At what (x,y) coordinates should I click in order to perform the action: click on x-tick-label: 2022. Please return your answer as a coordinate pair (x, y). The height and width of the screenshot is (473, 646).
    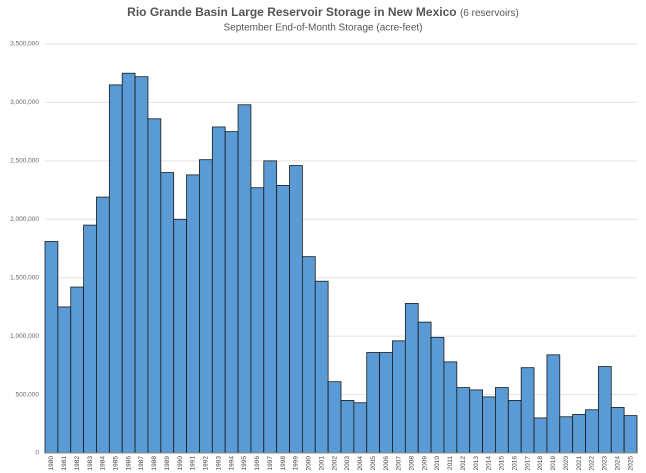
    Looking at the image, I should click on (592, 463).